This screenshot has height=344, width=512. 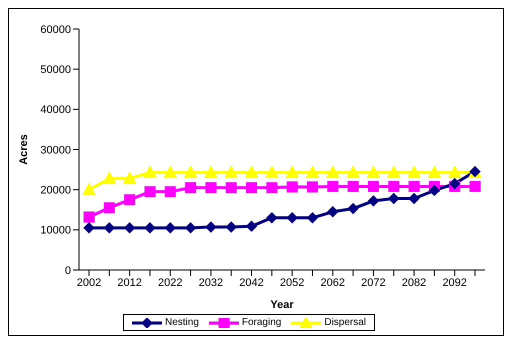 What do you see at coordinates (333, 282) in the screenshot?
I see `x-tick-label: 2062` at bounding box center [333, 282].